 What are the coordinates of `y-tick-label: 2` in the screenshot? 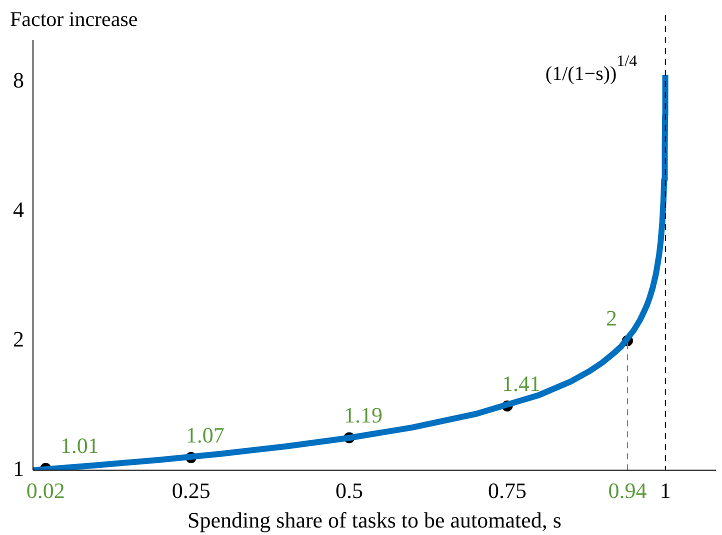 It's located at (18, 339).